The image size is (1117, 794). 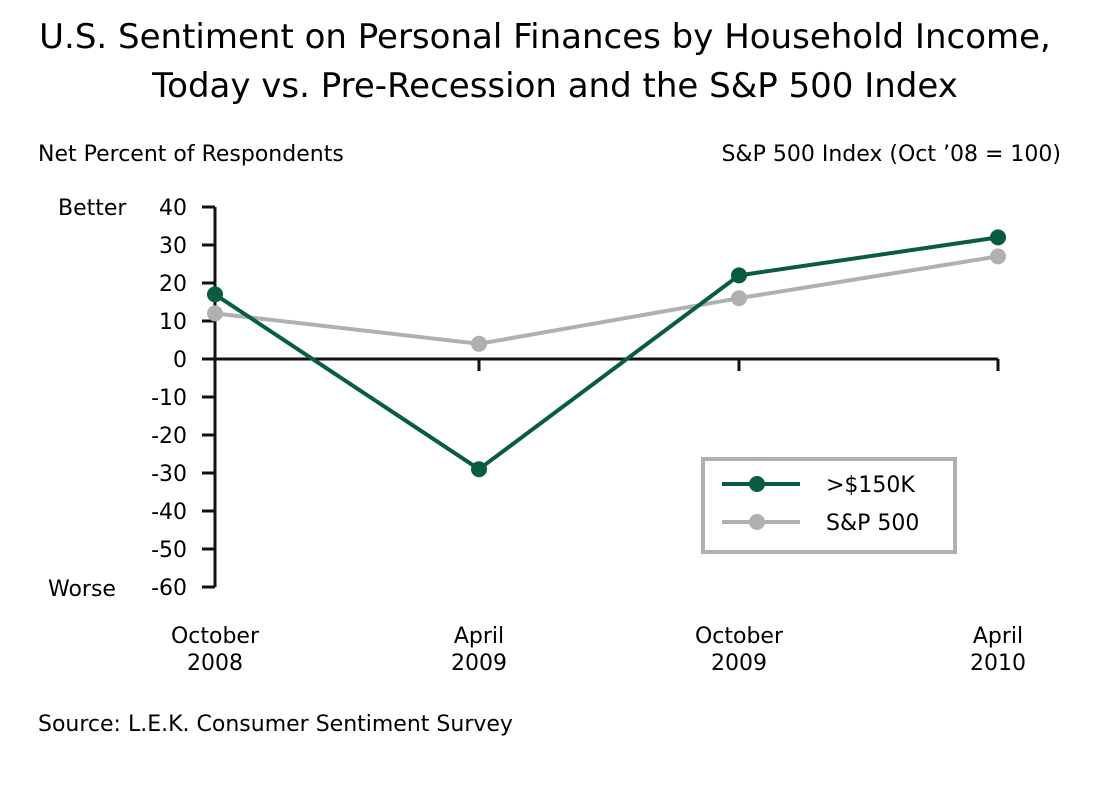 I want to click on legend: >$150K S&P 500, so click(x=829, y=505).